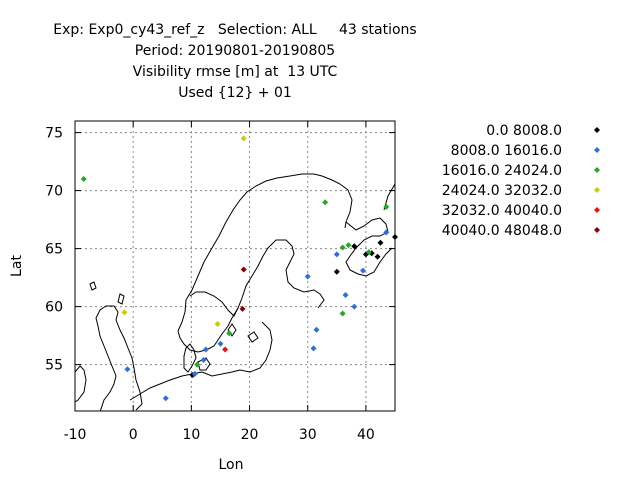  I want to click on legend-label: 0.0 8008.0, so click(524, 131).